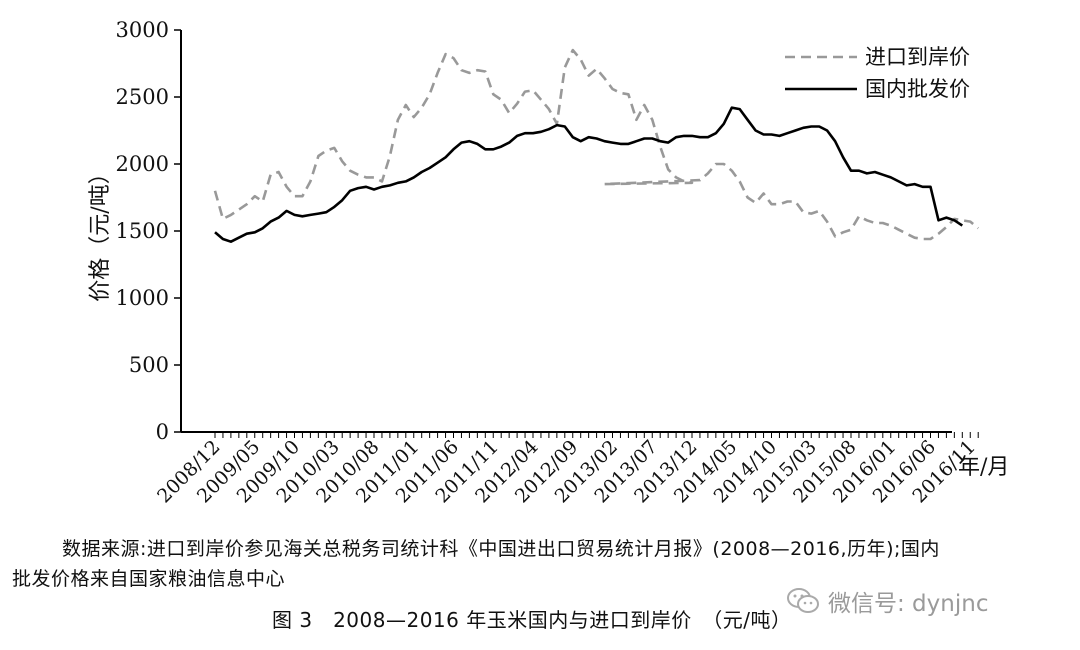 This screenshot has height=650, width=1080. I want to click on y-tick-label: 0, so click(162, 432).